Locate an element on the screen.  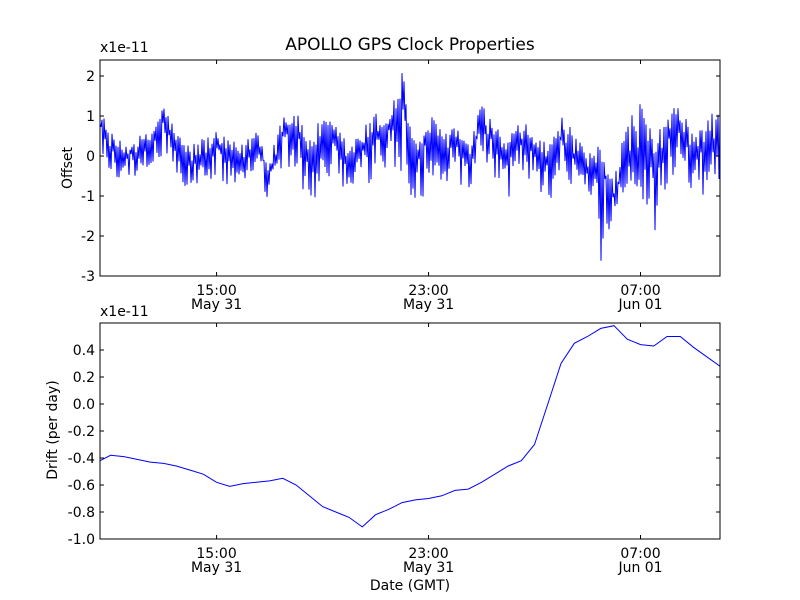
drift-y-axis-label: Drift (per day) is located at coordinates (53, 429).